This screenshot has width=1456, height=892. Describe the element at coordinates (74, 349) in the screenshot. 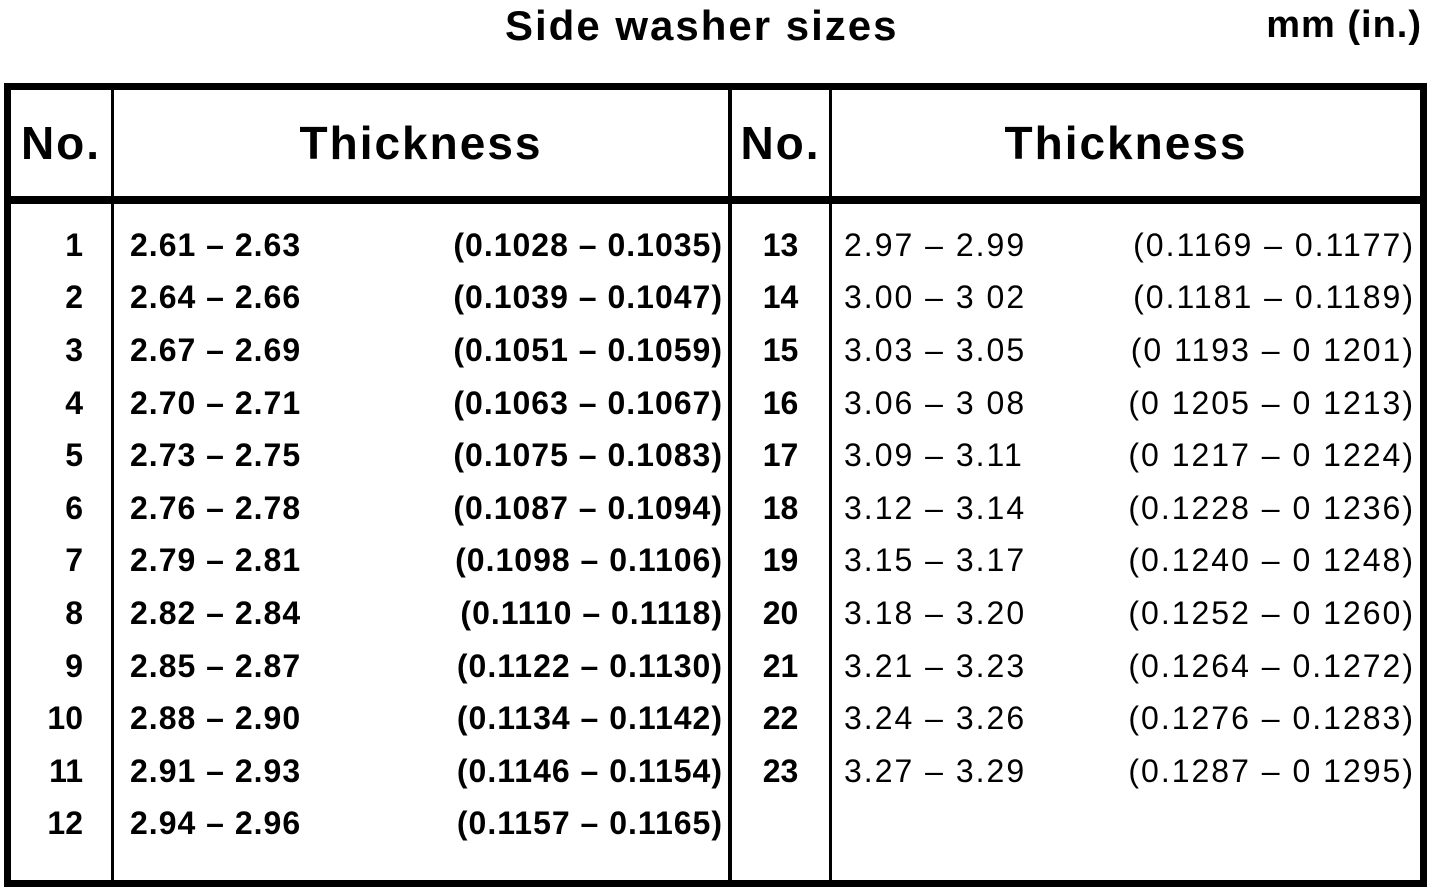

I see `row-number: 3` at that location.